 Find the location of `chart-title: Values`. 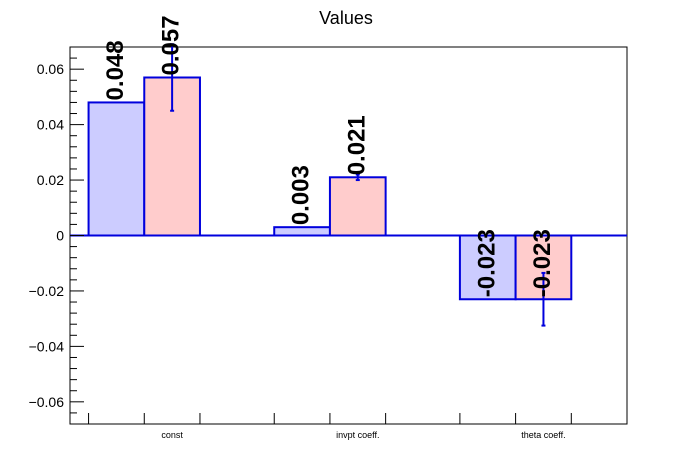

chart-title: Values is located at coordinates (346, 18).